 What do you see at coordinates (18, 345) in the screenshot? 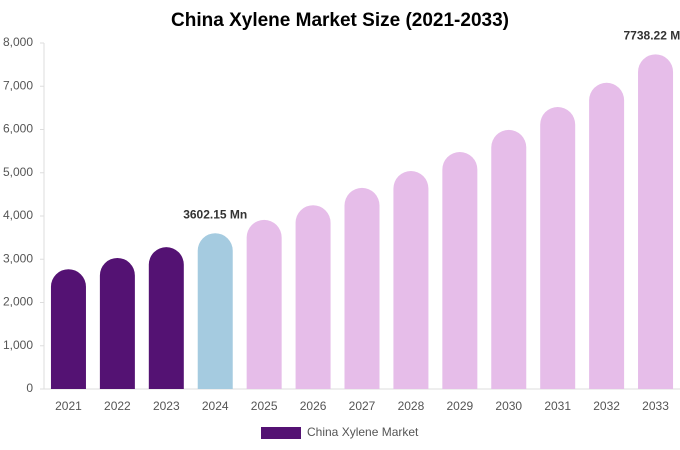
I see `y-tick-label: 1,000` at bounding box center [18, 345].